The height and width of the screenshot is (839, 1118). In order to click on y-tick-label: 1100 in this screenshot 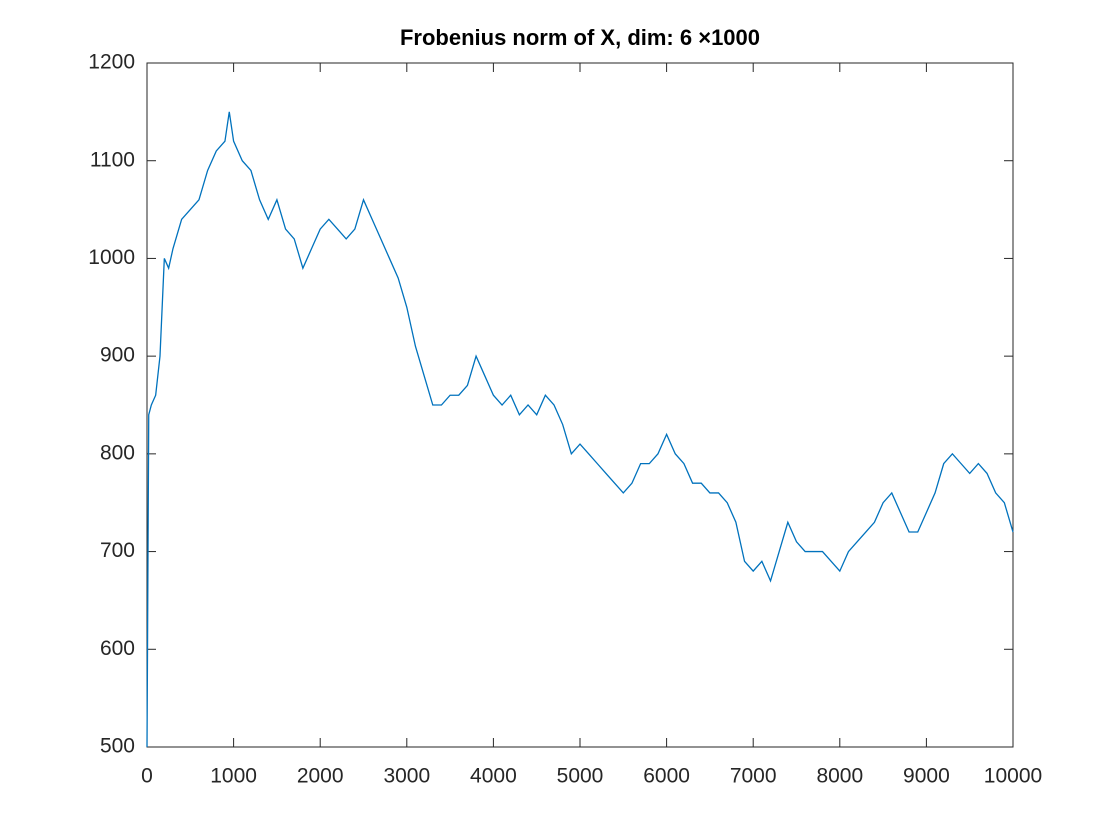, I will do `click(112, 159)`.